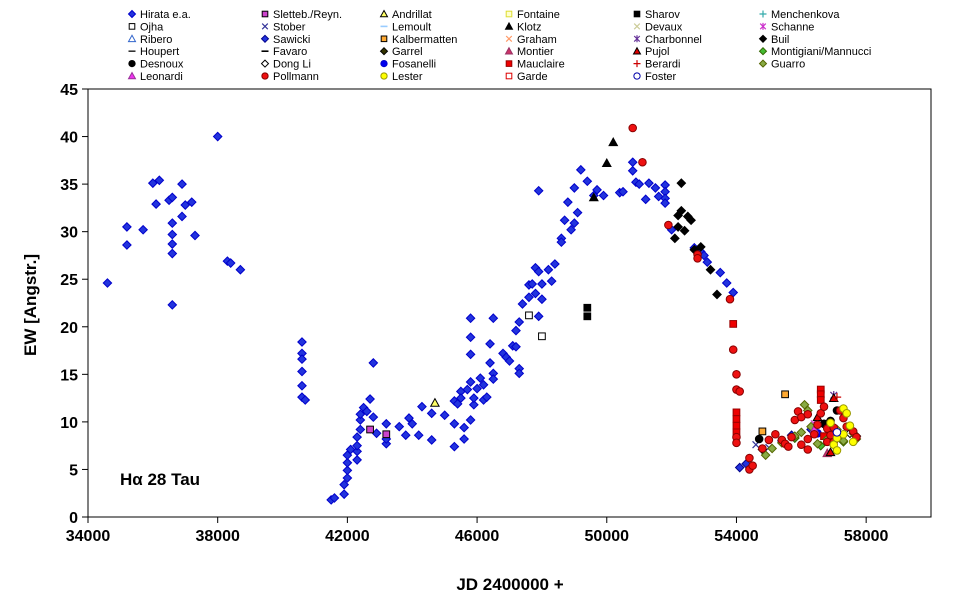  What do you see at coordinates (153, 52) in the screenshot?
I see `legend-item: Houpert` at bounding box center [153, 52].